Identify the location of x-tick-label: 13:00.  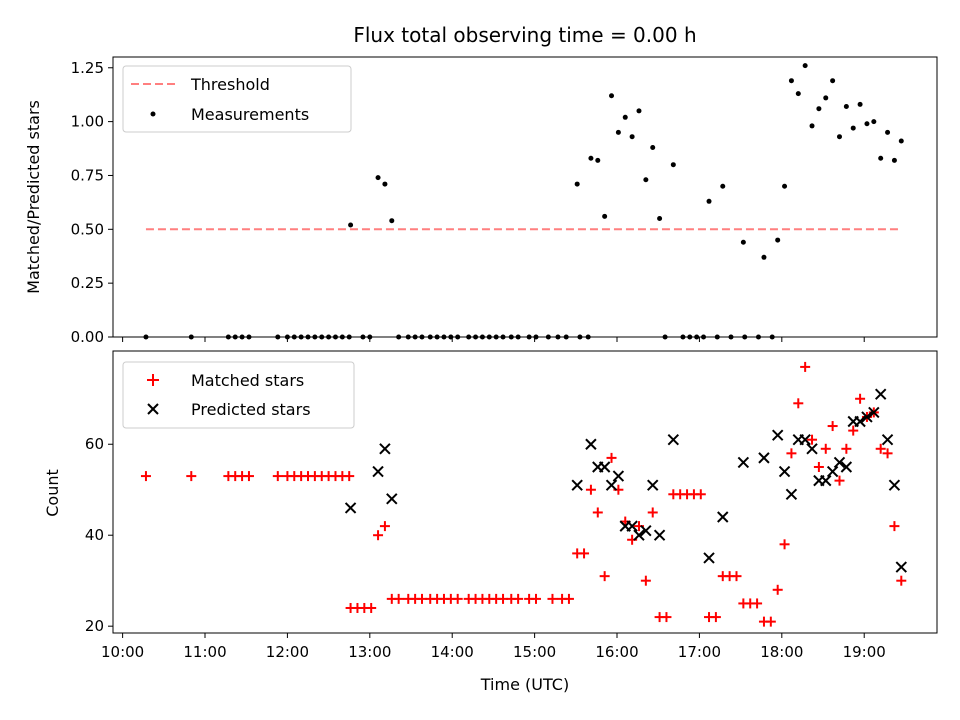
(369, 652).